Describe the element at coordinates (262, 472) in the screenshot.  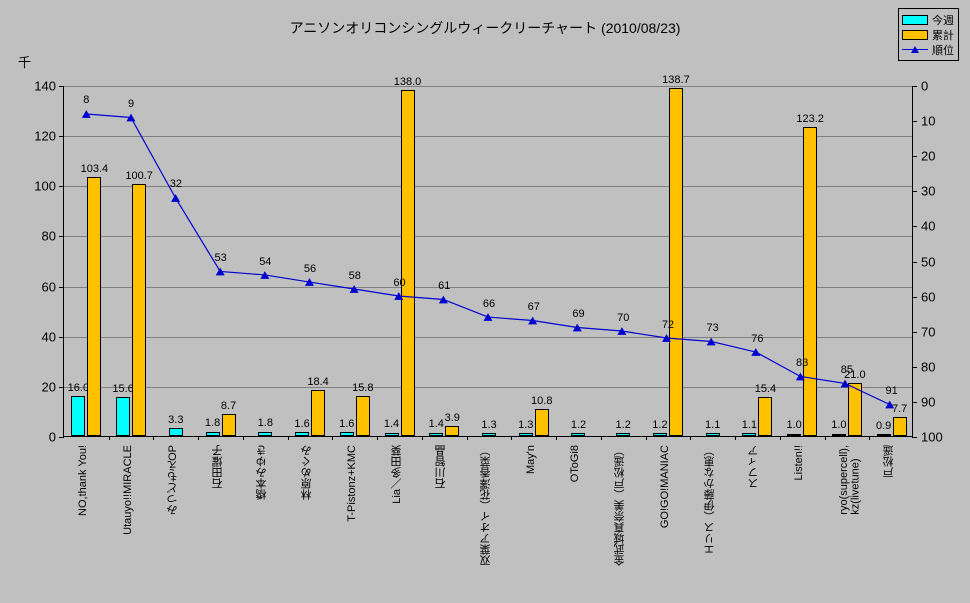
I see `x-axis-category-label: 橋本みゆき` at that location.